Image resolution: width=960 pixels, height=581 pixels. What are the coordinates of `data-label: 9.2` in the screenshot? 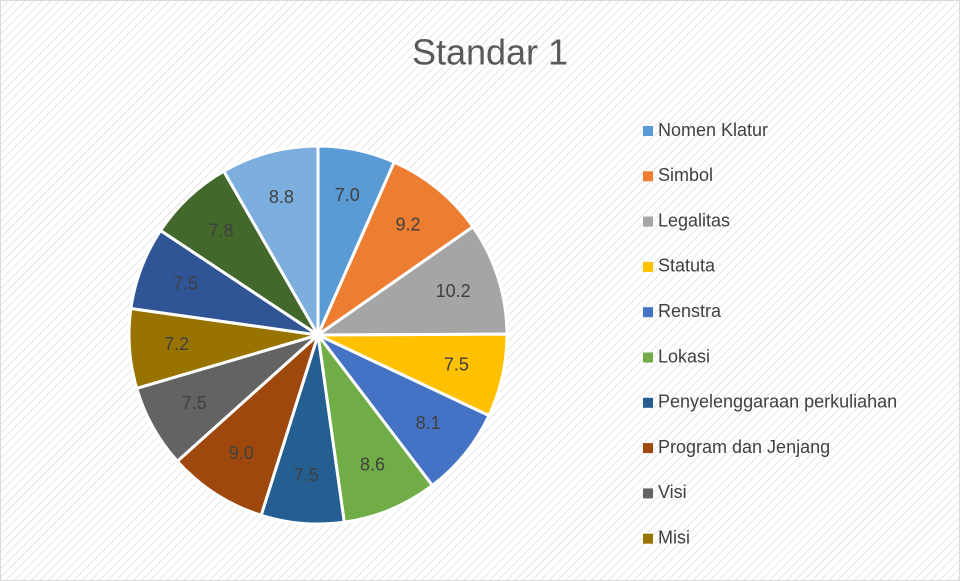 It's located at (408, 224).